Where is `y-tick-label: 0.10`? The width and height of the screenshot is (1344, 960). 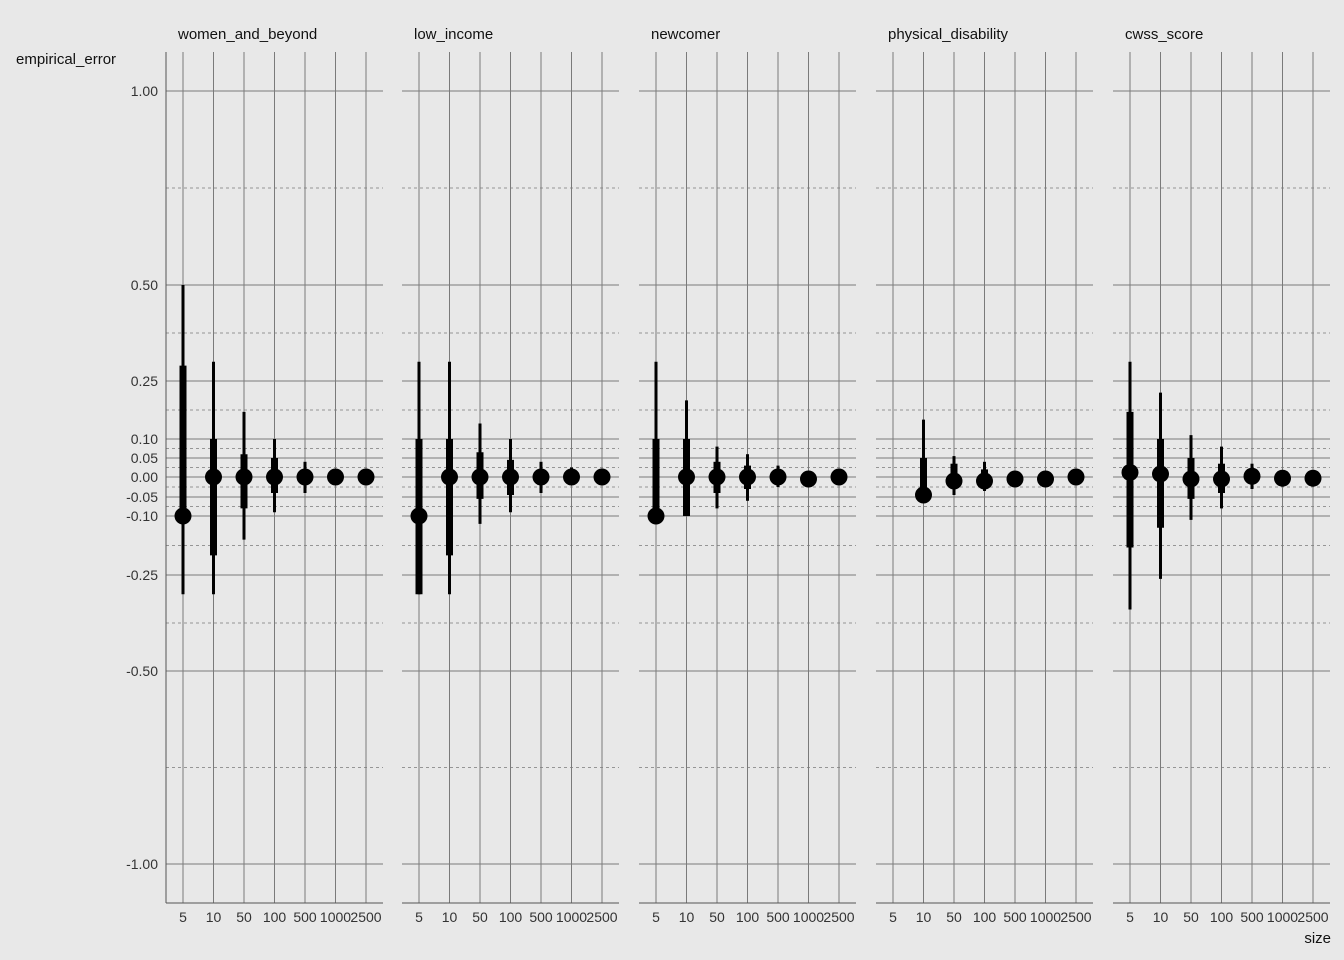 y-tick-label: 0.10 is located at coordinates (144, 439).